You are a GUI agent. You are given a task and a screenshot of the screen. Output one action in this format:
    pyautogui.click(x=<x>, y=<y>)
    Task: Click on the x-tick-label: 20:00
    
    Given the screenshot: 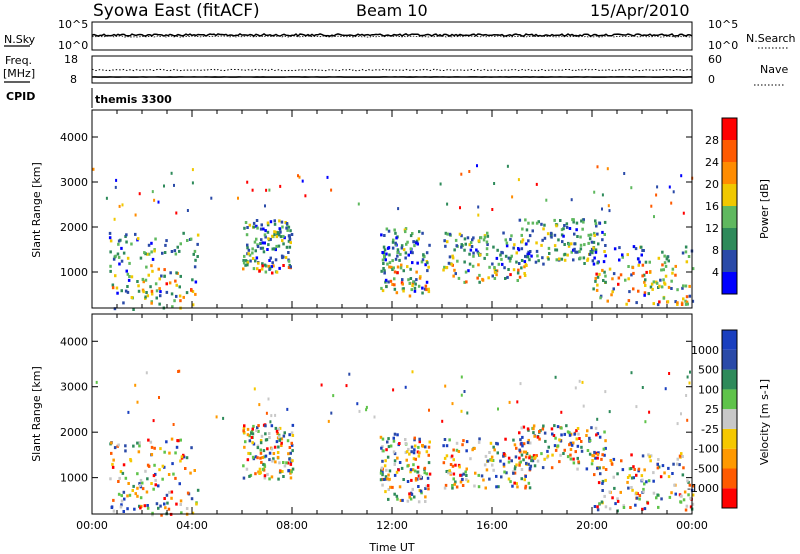 What is the action you would take?
    pyautogui.click(x=592, y=525)
    